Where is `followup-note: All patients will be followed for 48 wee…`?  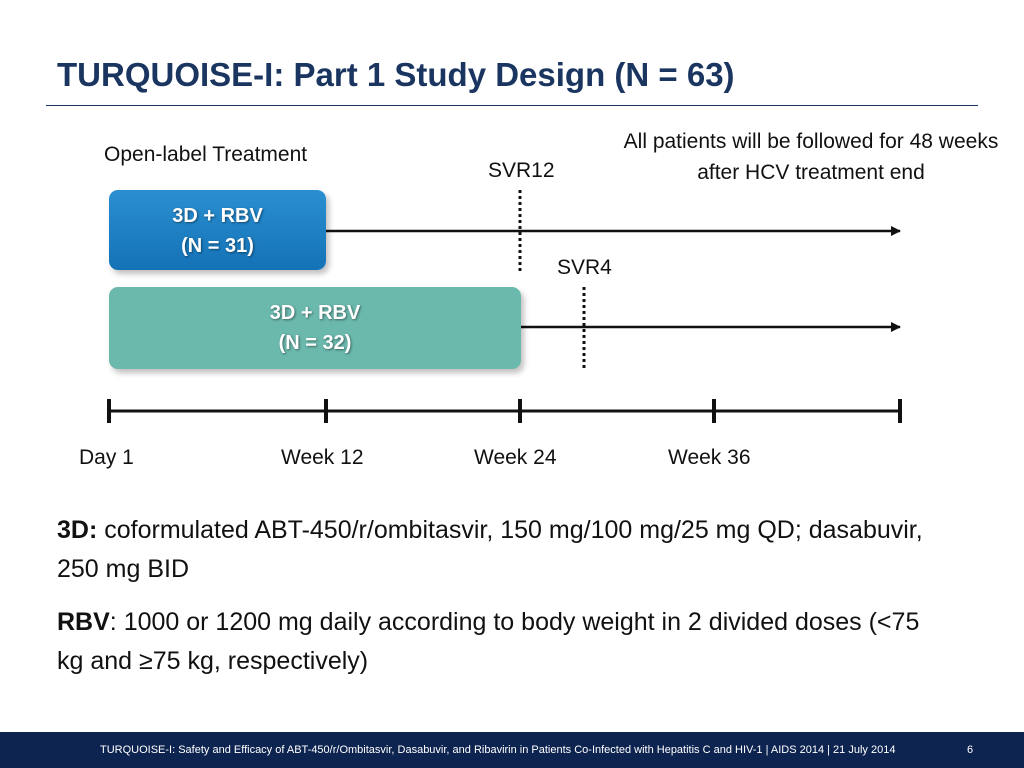 followup-note: All patients will be followed for 48 wee… is located at coordinates (811, 157).